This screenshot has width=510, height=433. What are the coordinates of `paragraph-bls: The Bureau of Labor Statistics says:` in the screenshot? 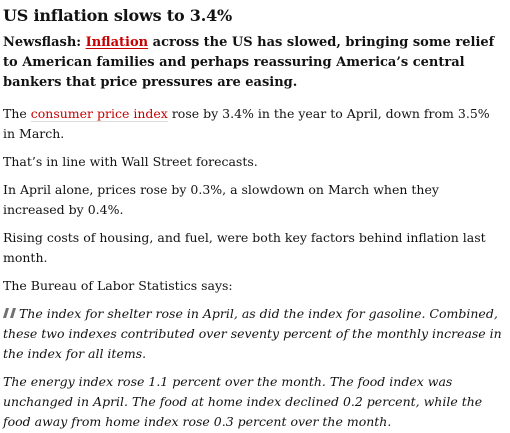 It's located at (118, 285).